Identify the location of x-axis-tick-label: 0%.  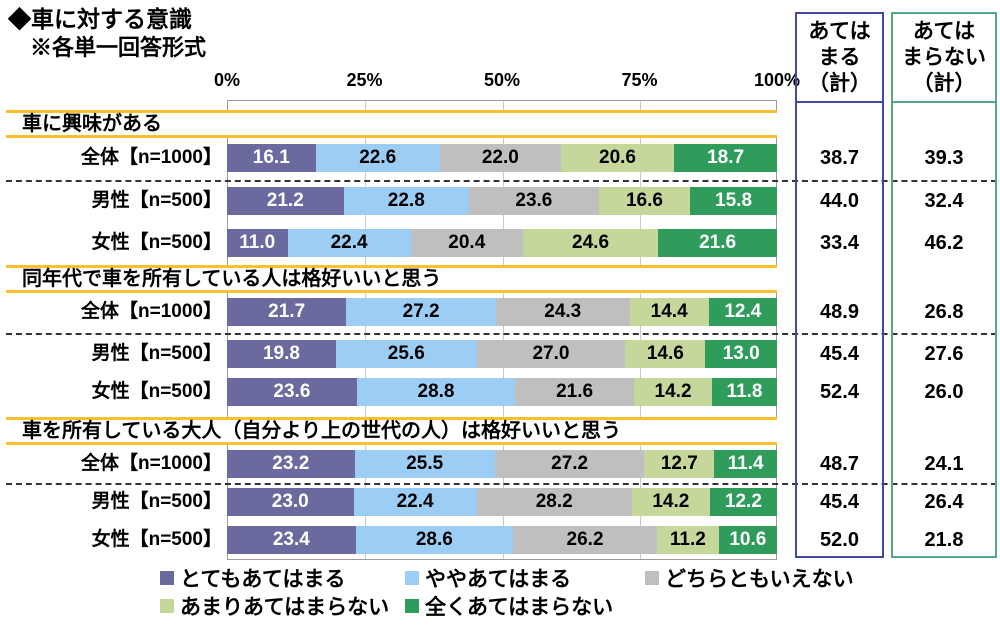
(227, 80).